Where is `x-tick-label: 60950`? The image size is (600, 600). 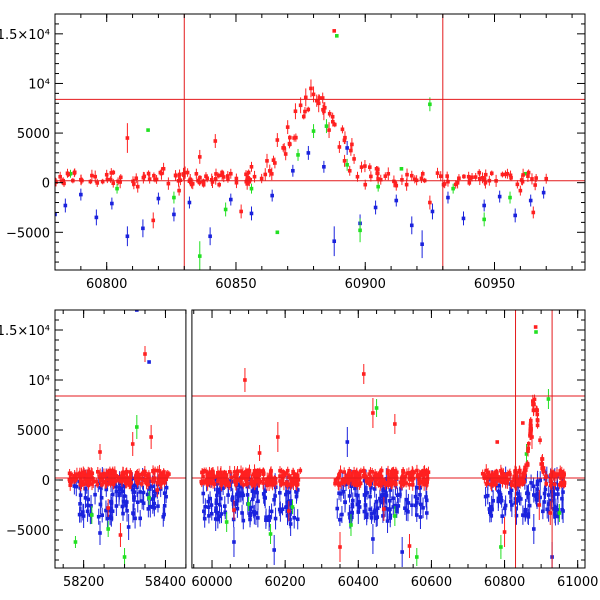 x-tick-label: 60950 is located at coordinates (494, 284).